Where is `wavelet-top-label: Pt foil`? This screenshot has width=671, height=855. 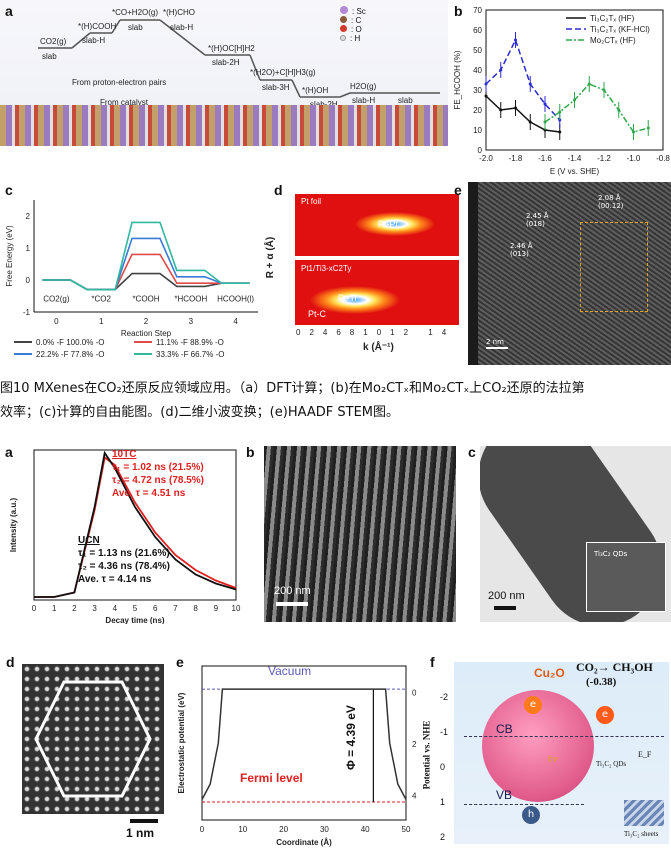 wavelet-top-label: Pt foil is located at coordinates (311, 201).